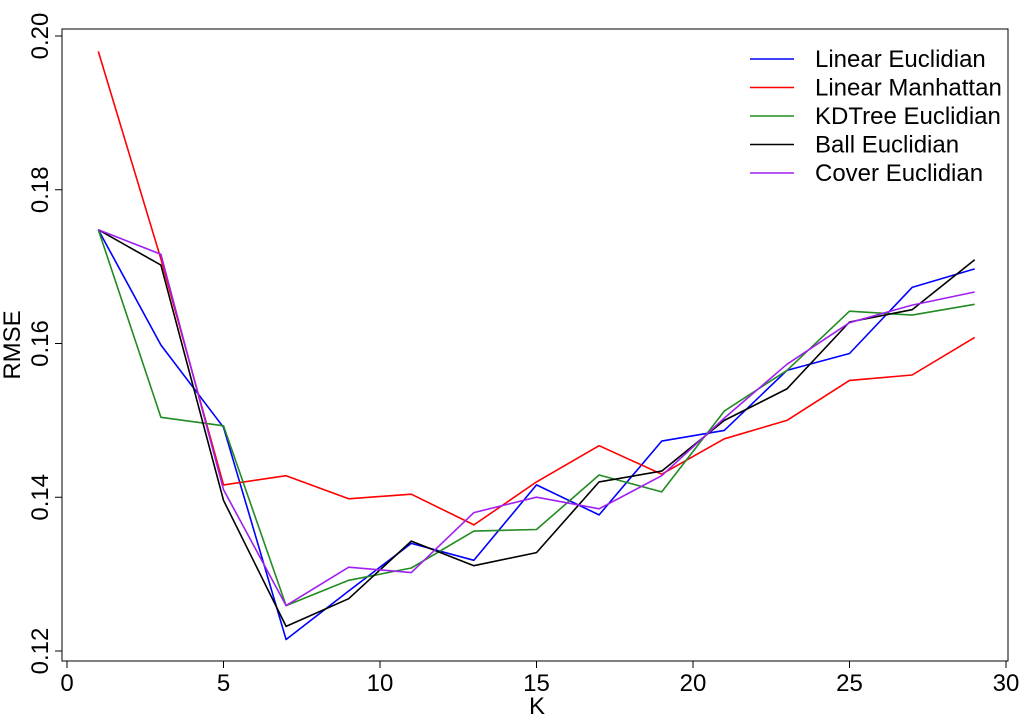 The width and height of the screenshot is (1024, 720). I want to click on y-tick-label: 0.18, so click(40, 189).